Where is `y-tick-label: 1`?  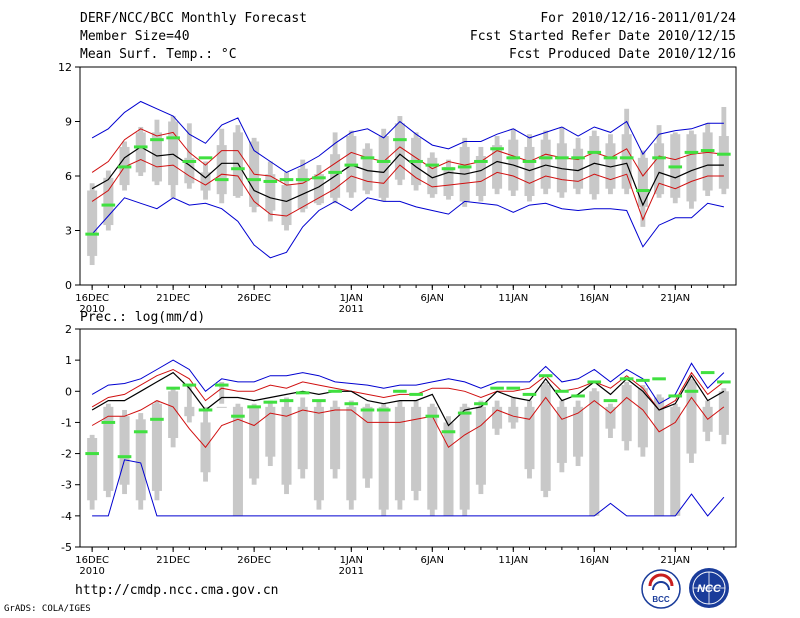
y-tick-label: 1 is located at coordinates (68, 360).